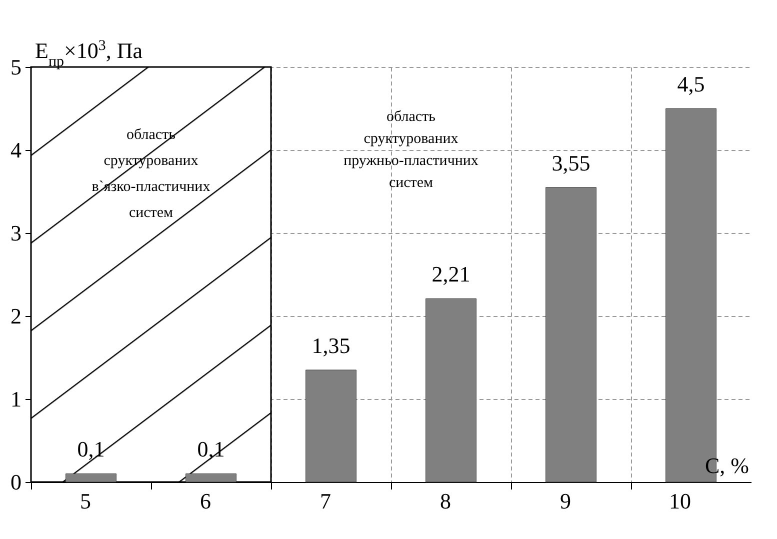 The image size is (777, 539). Describe the element at coordinates (85, 501) in the screenshot. I see `x-tick-label: 5` at that location.